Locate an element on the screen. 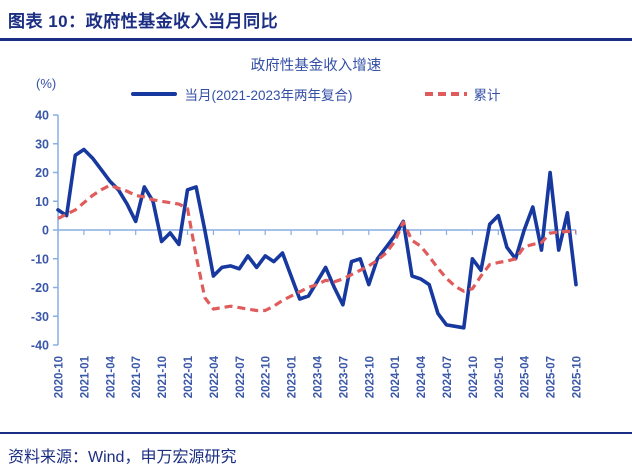 The image size is (632, 475). legend-label-cumulative: 累计 is located at coordinates (487, 95).